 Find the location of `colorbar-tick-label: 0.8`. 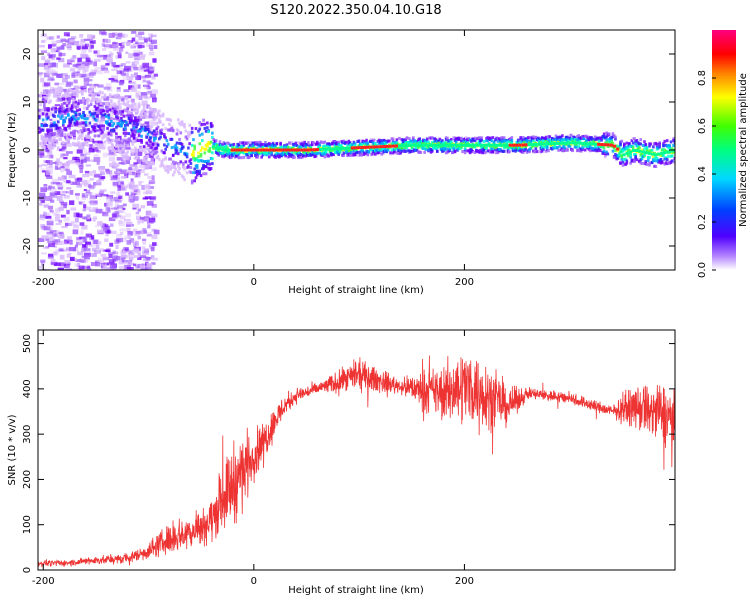

colorbar-tick-label: 0.8 is located at coordinates (702, 78).